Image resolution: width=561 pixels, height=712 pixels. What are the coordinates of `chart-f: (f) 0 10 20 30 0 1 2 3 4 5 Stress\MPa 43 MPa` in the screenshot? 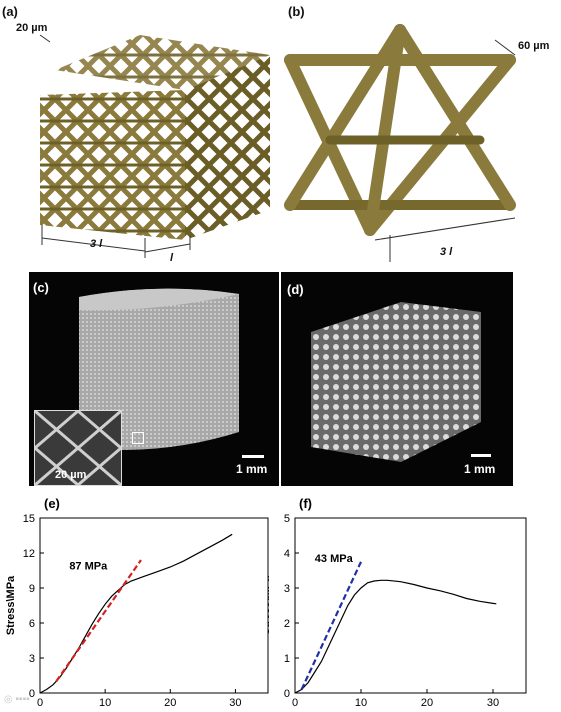 It's located at (397, 602).